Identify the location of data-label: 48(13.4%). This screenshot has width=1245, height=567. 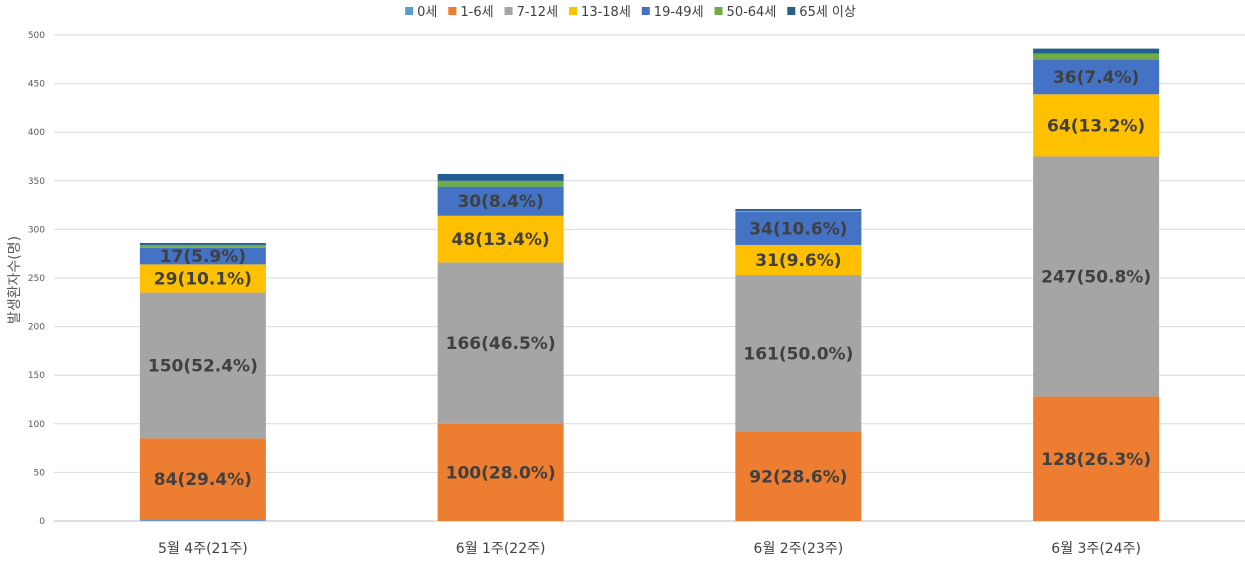
(501, 240).